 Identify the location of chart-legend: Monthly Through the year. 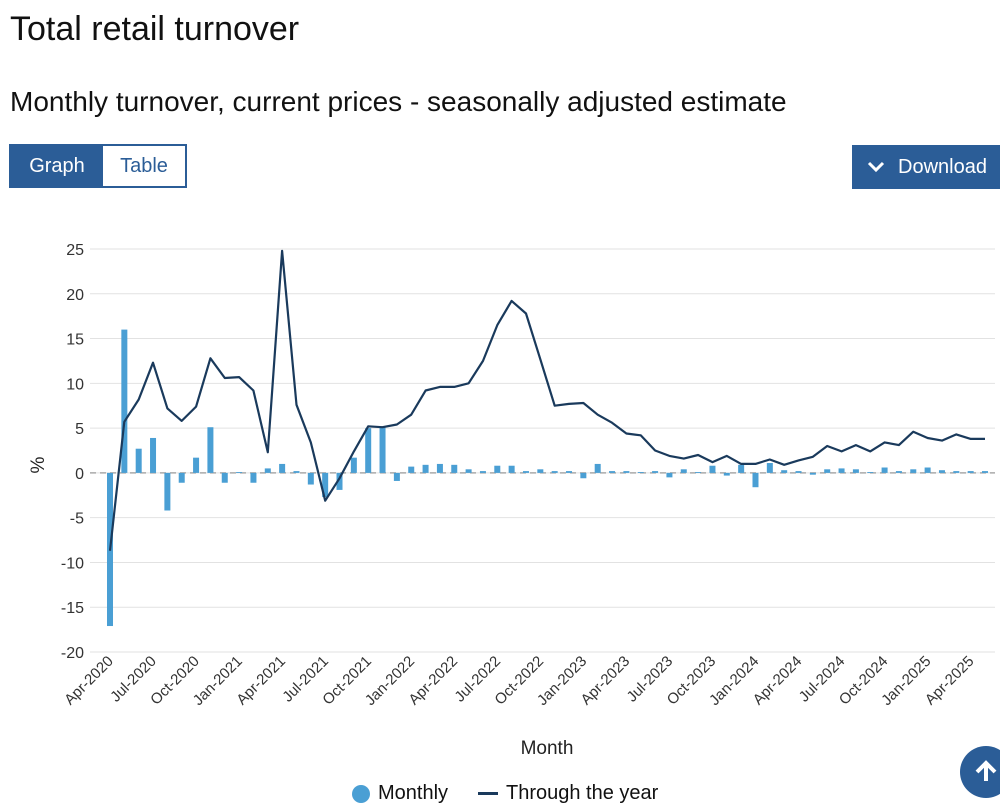
(500, 794).